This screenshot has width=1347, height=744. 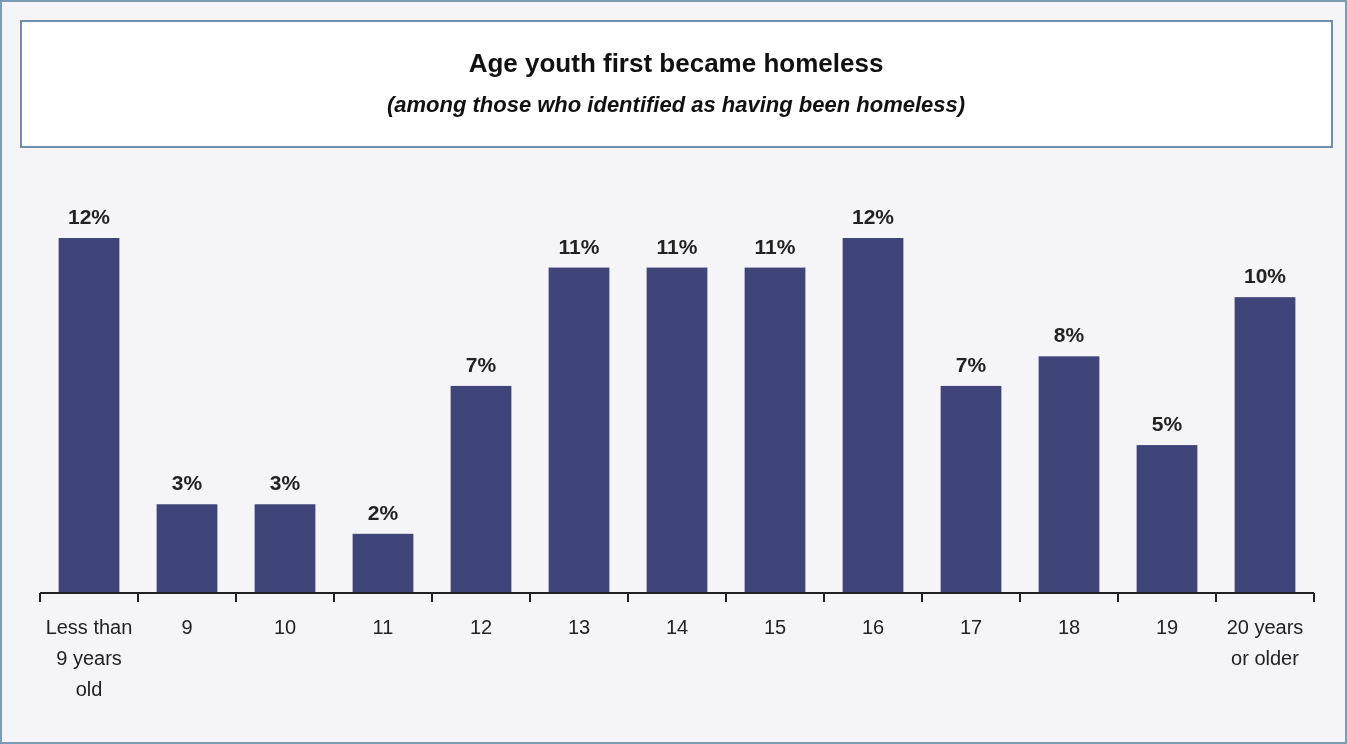 What do you see at coordinates (187, 627) in the screenshot?
I see `x-tick-label: 9` at bounding box center [187, 627].